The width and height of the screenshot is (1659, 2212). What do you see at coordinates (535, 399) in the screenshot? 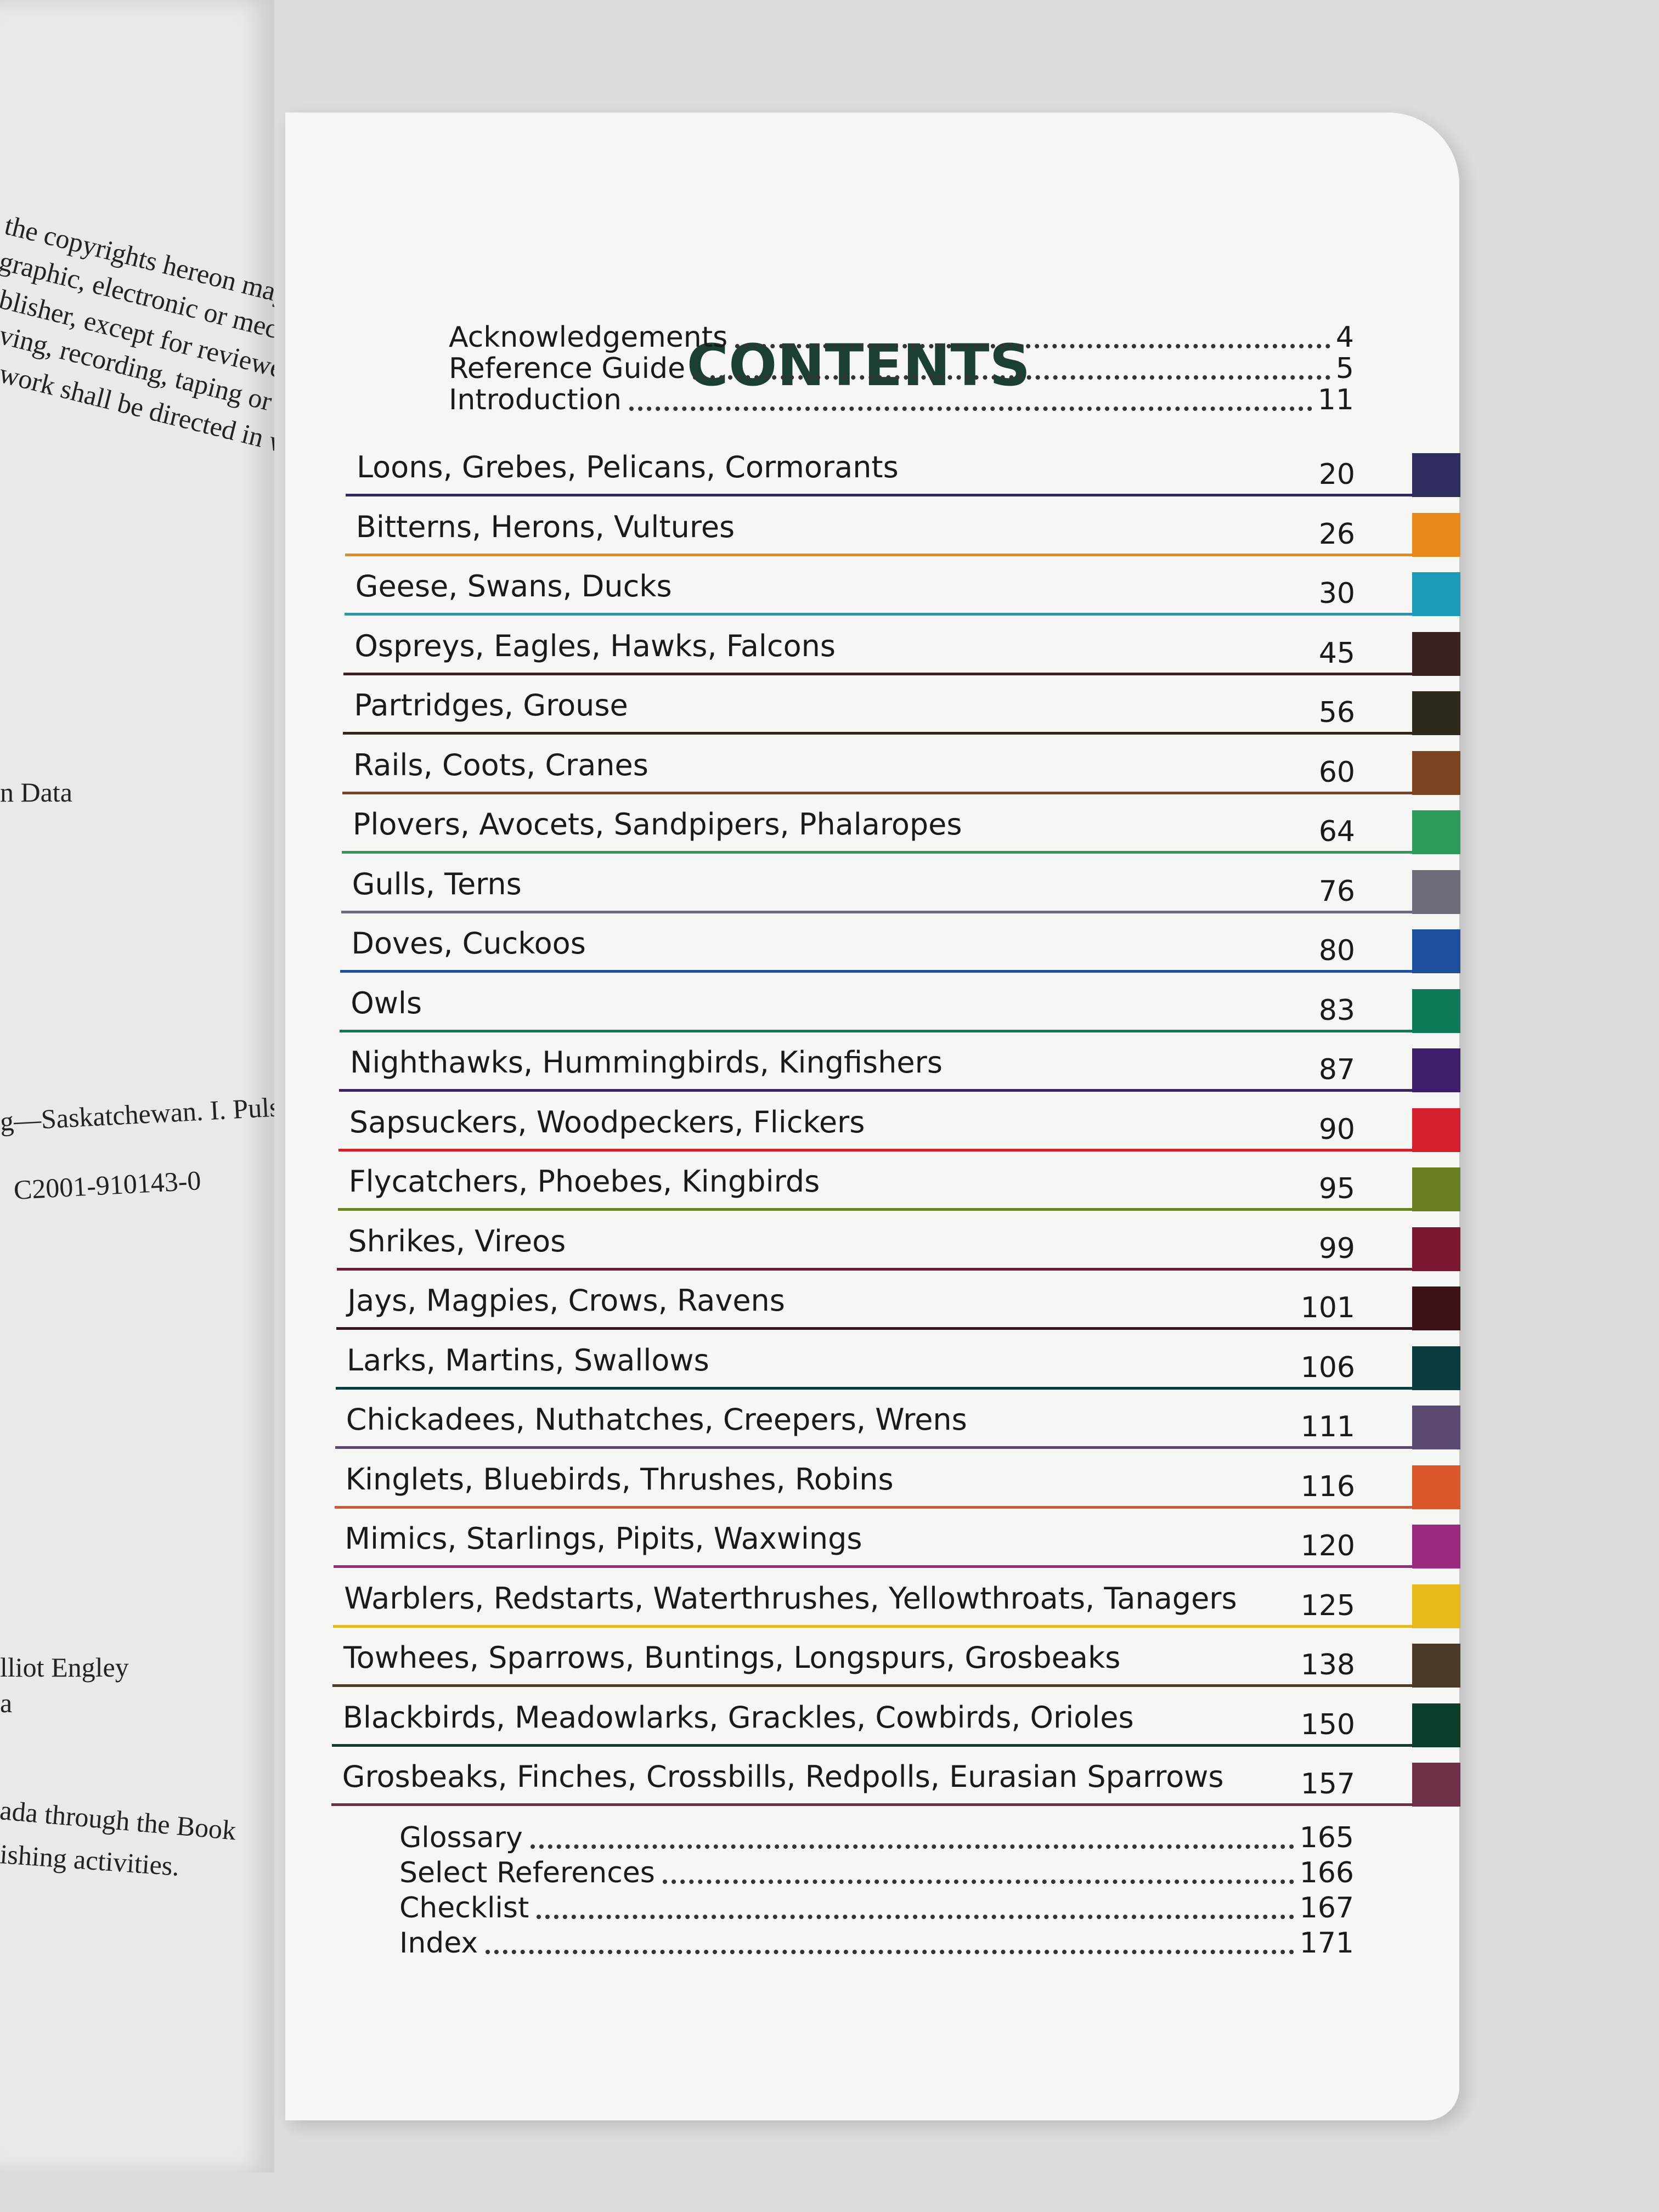
I see `entry-label: Introduction` at bounding box center [535, 399].